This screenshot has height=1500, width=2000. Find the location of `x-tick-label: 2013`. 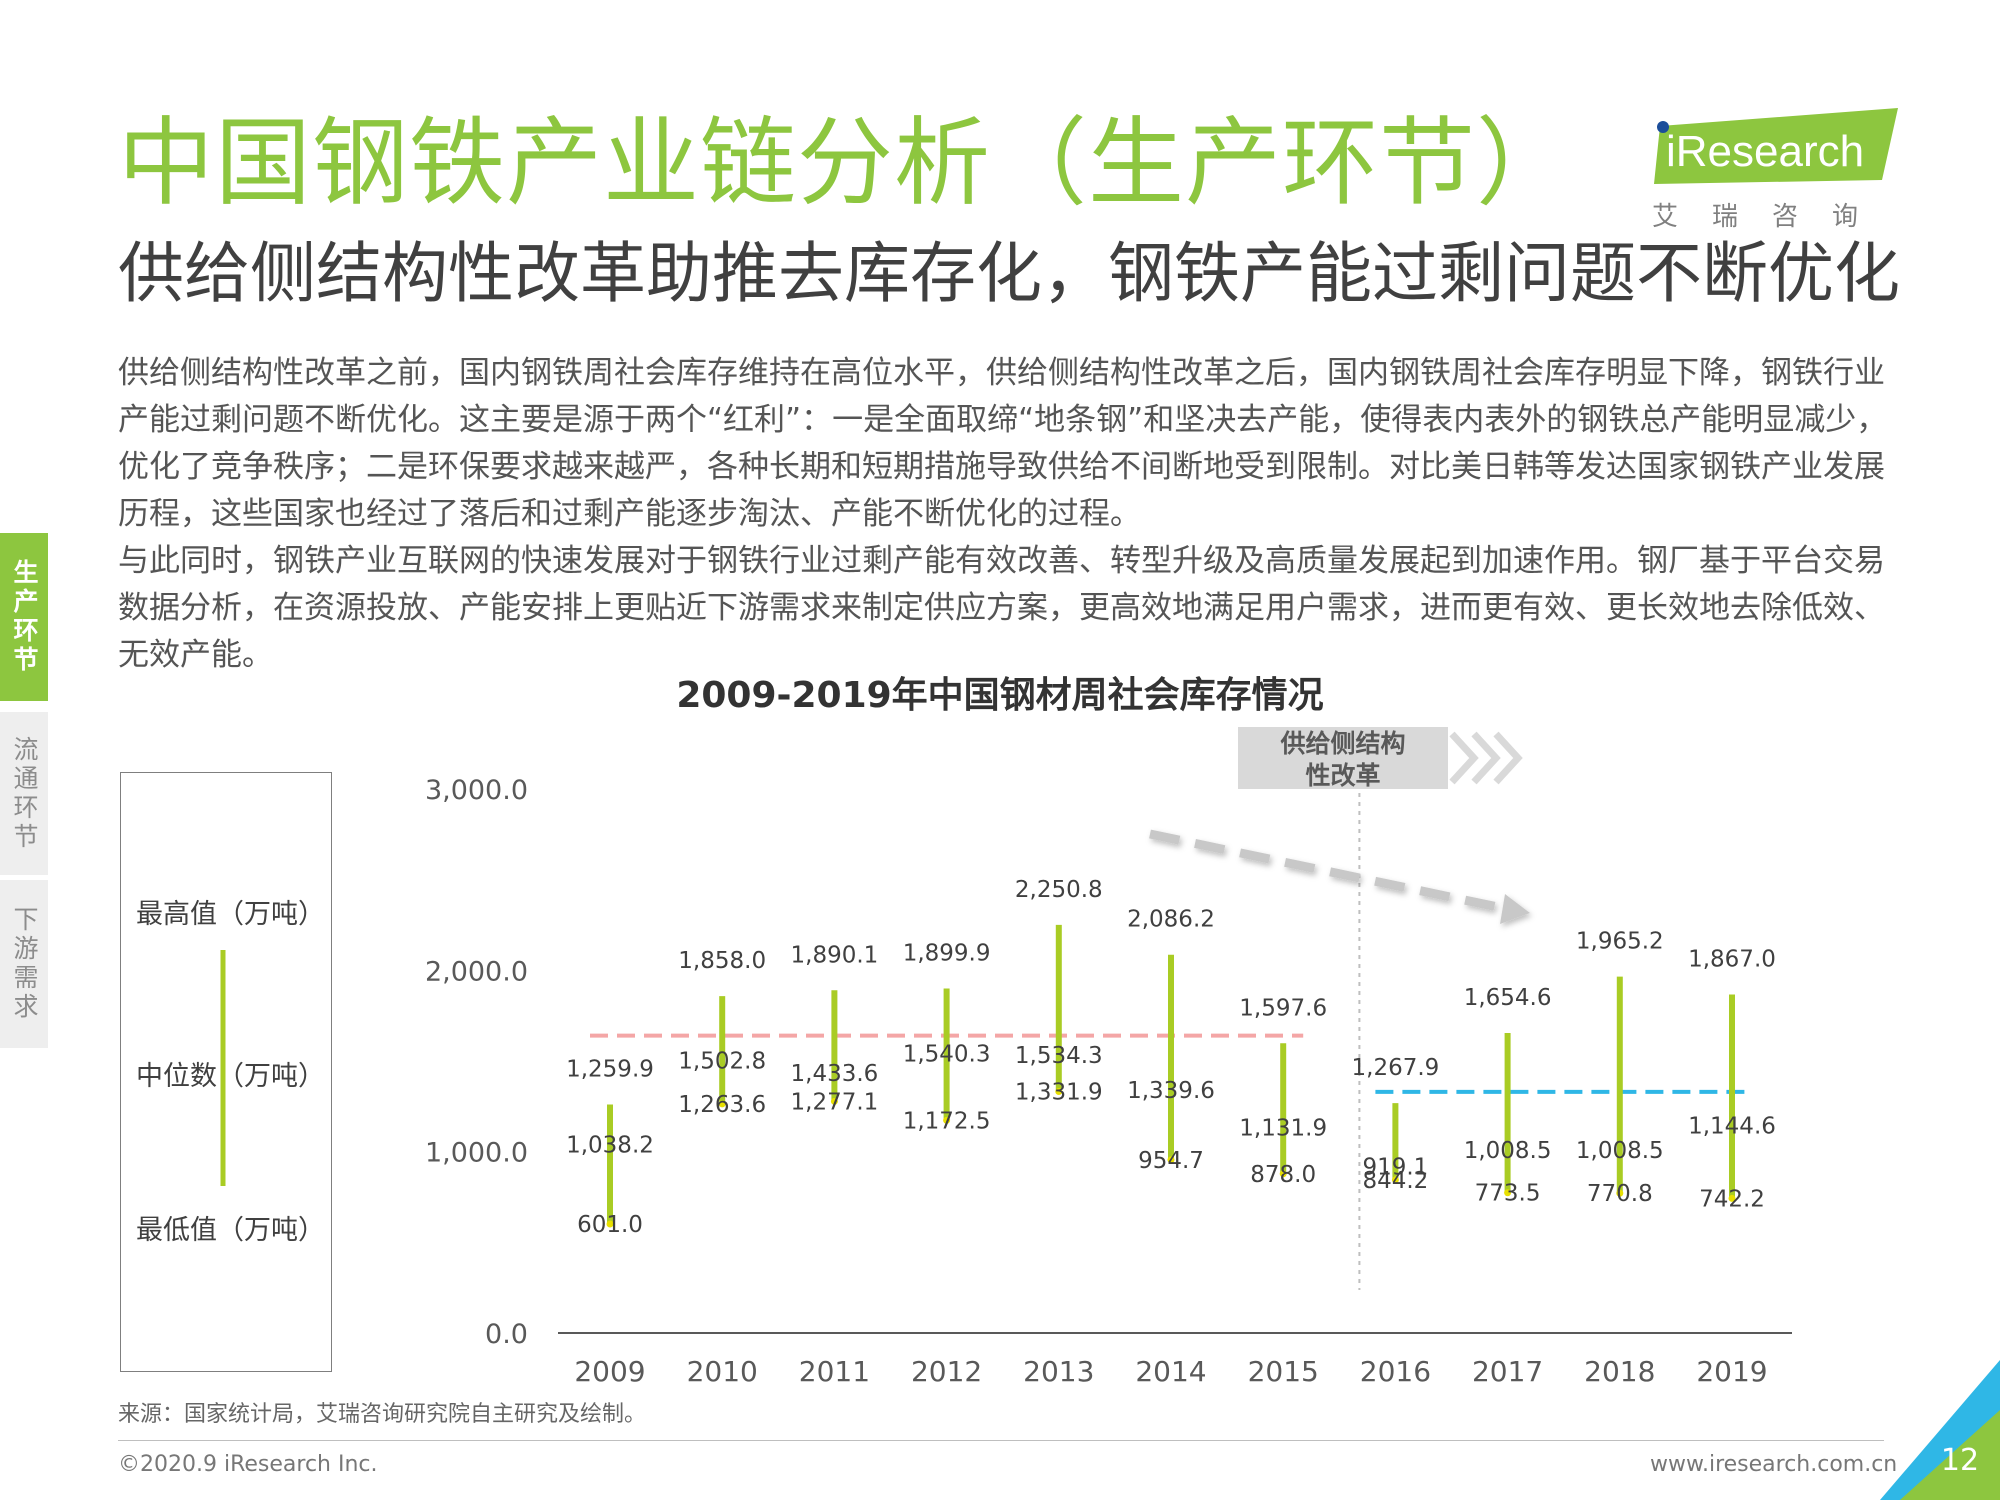

x-tick-label: 2013 is located at coordinates (1058, 1371).